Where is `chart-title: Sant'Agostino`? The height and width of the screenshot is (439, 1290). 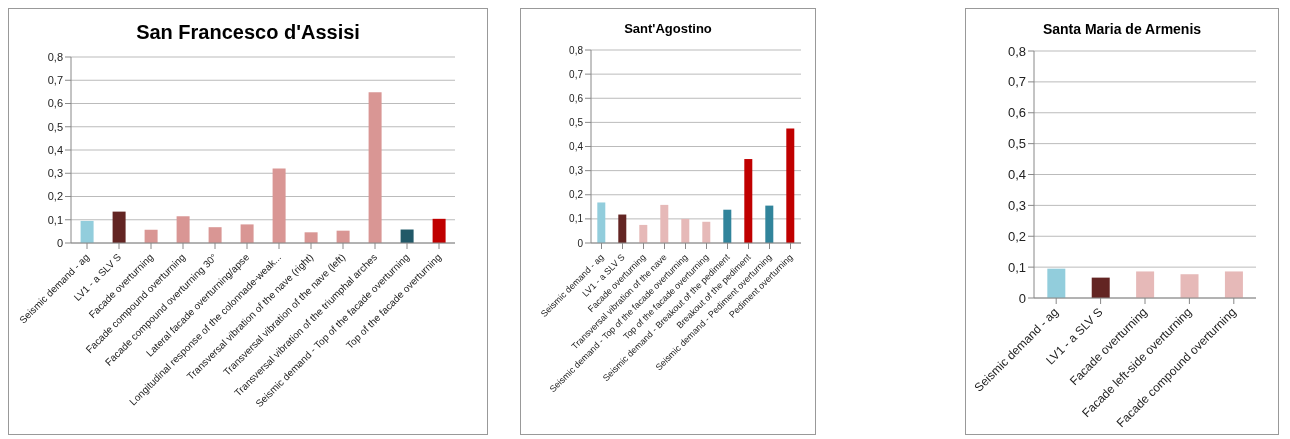 chart-title: Sant'Agostino is located at coordinates (668, 29).